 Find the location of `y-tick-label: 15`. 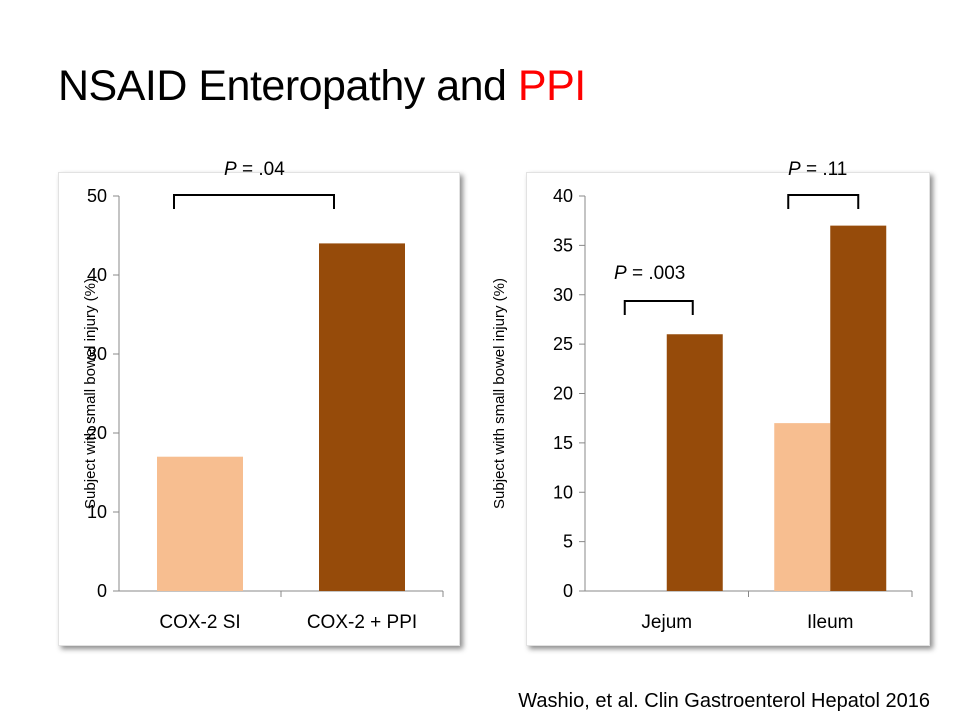

y-tick-label: 15 is located at coordinates (563, 443).